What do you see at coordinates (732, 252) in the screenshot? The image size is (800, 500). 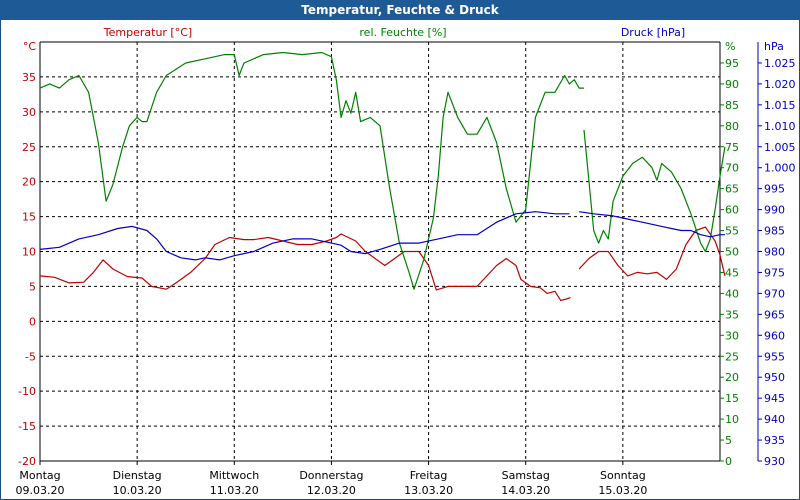 I see `humidity-tick-label: 50` at bounding box center [732, 252].